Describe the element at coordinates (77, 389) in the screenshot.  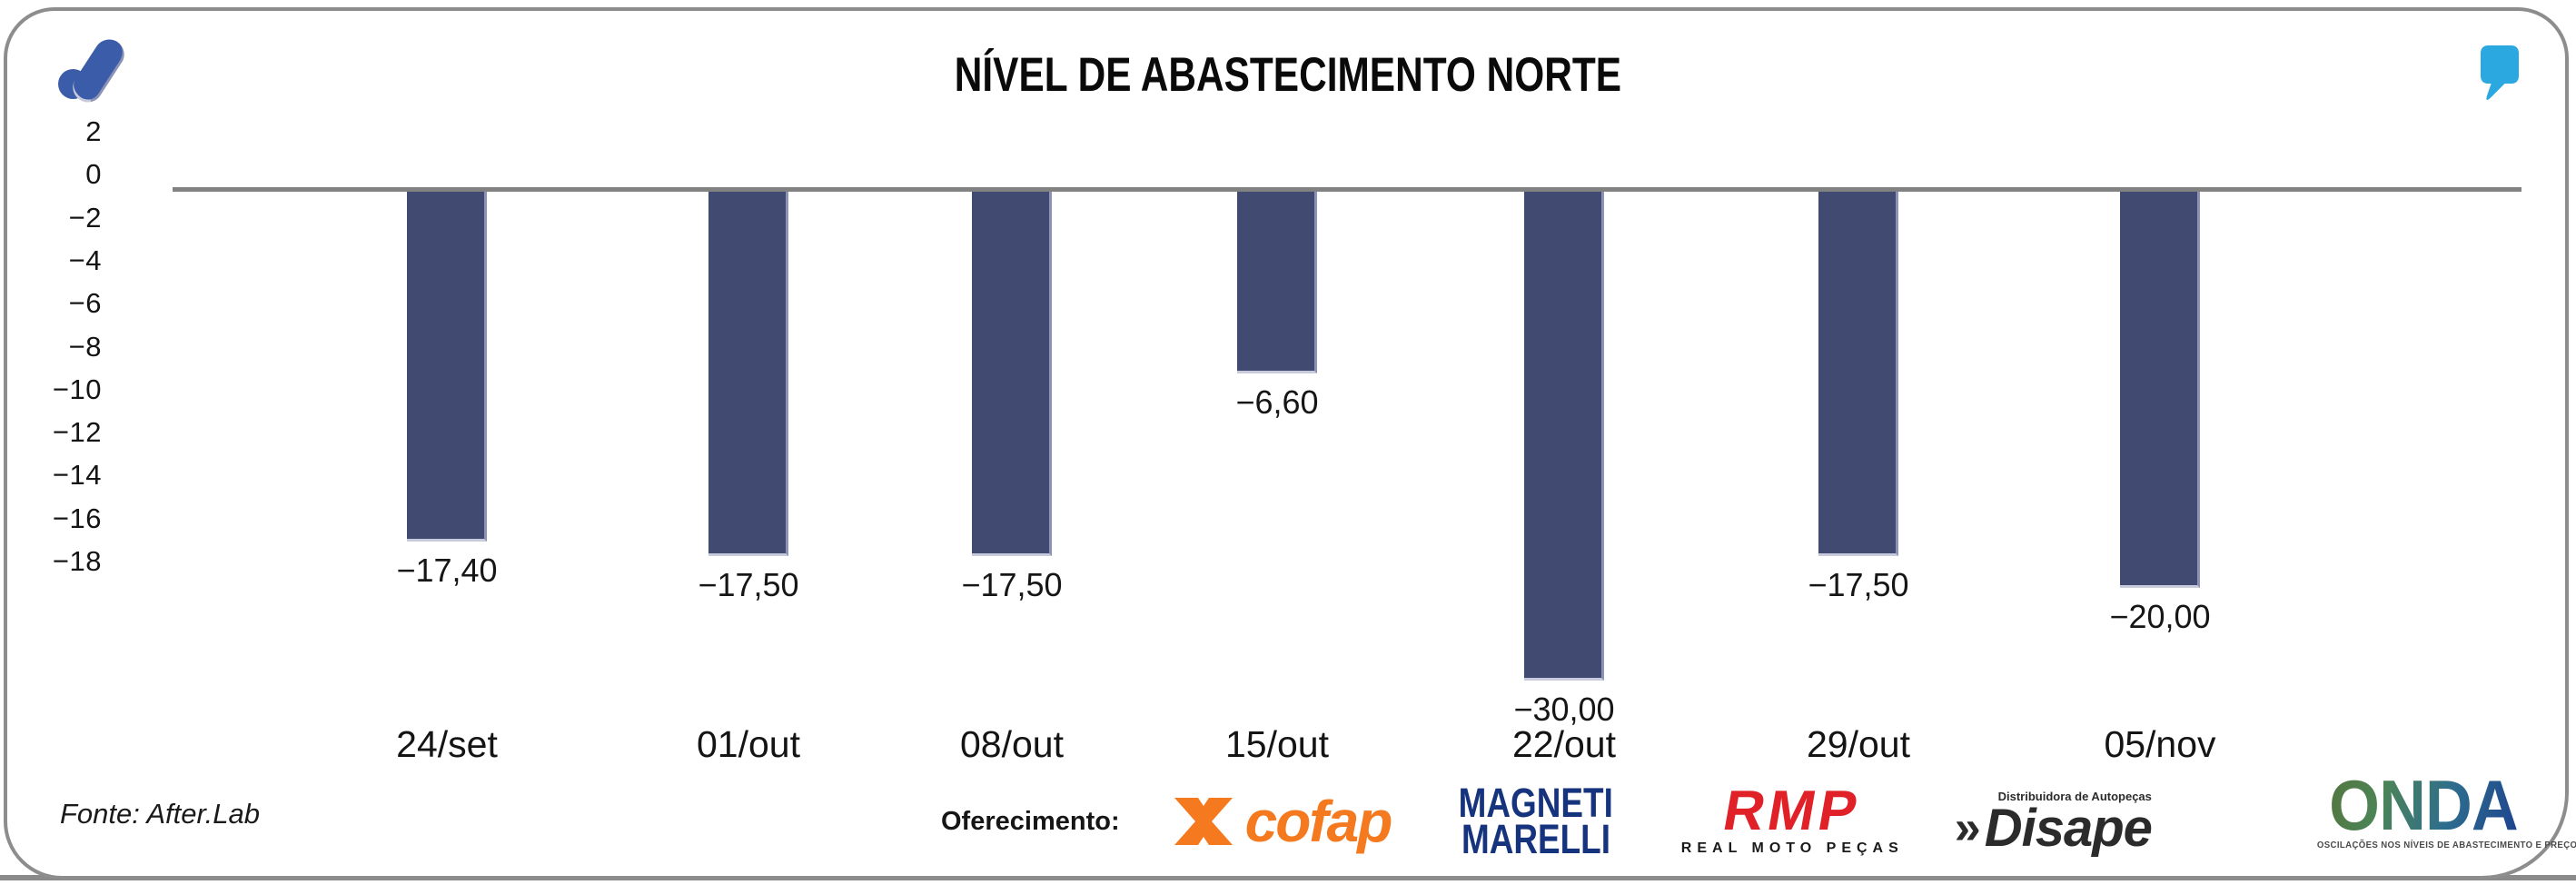
I see `y-axis-tick-label: −10` at that location.